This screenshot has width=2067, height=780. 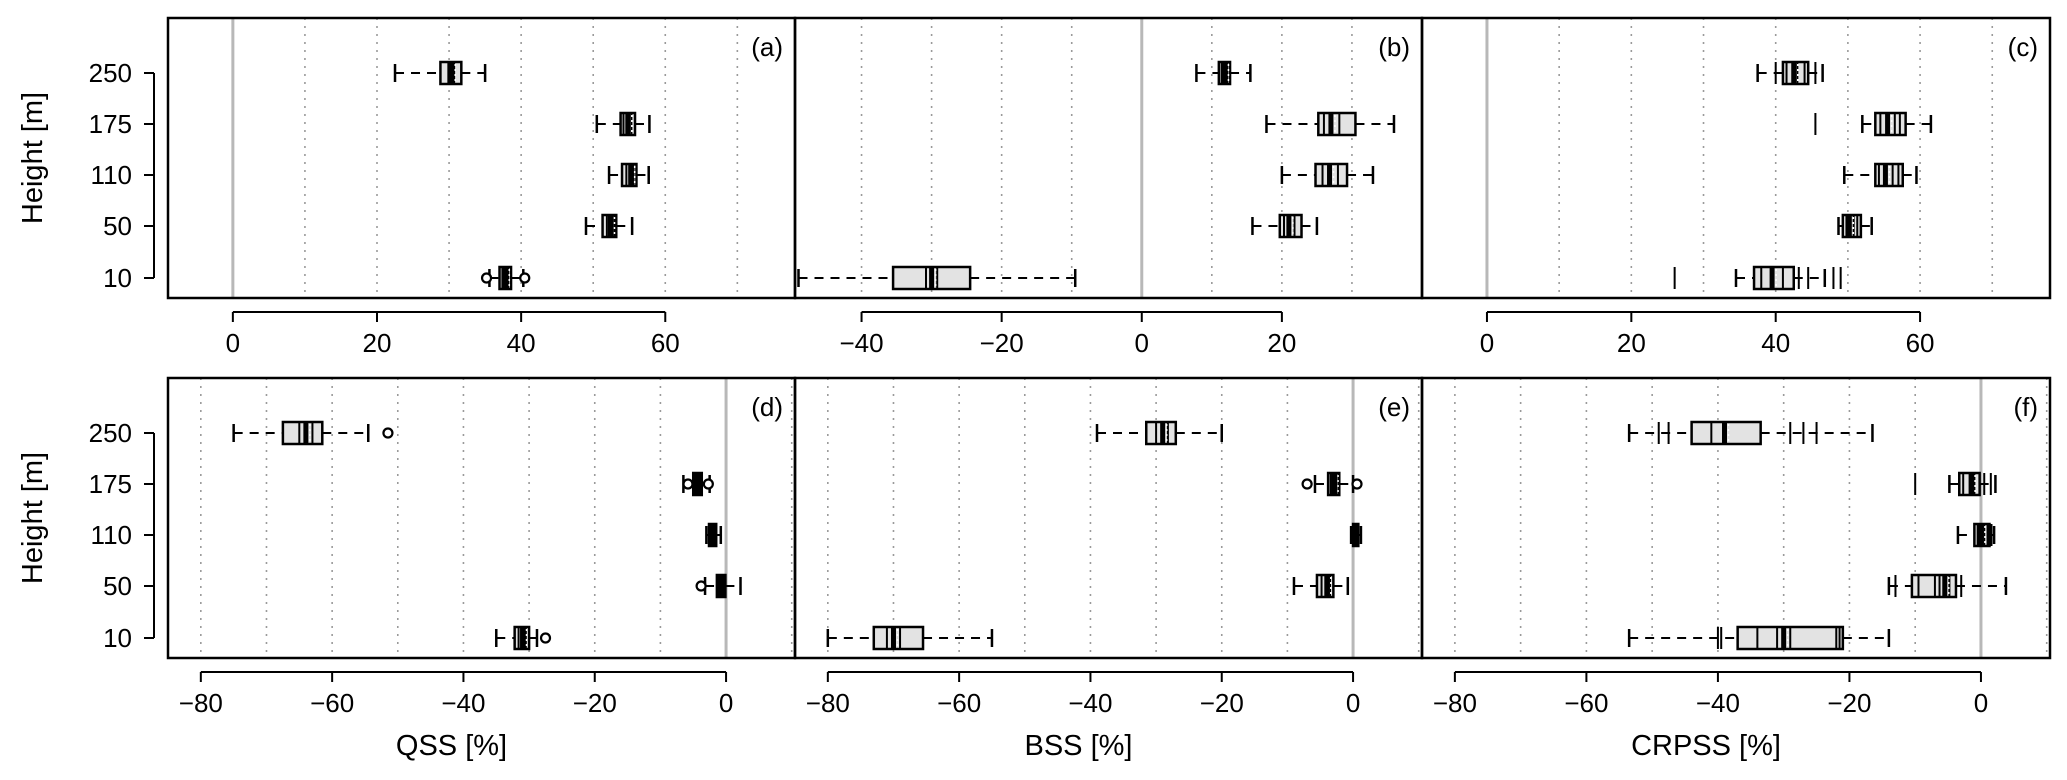 What do you see at coordinates (2023, 47) in the screenshot?
I see `panel-tag: (c)` at bounding box center [2023, 47].